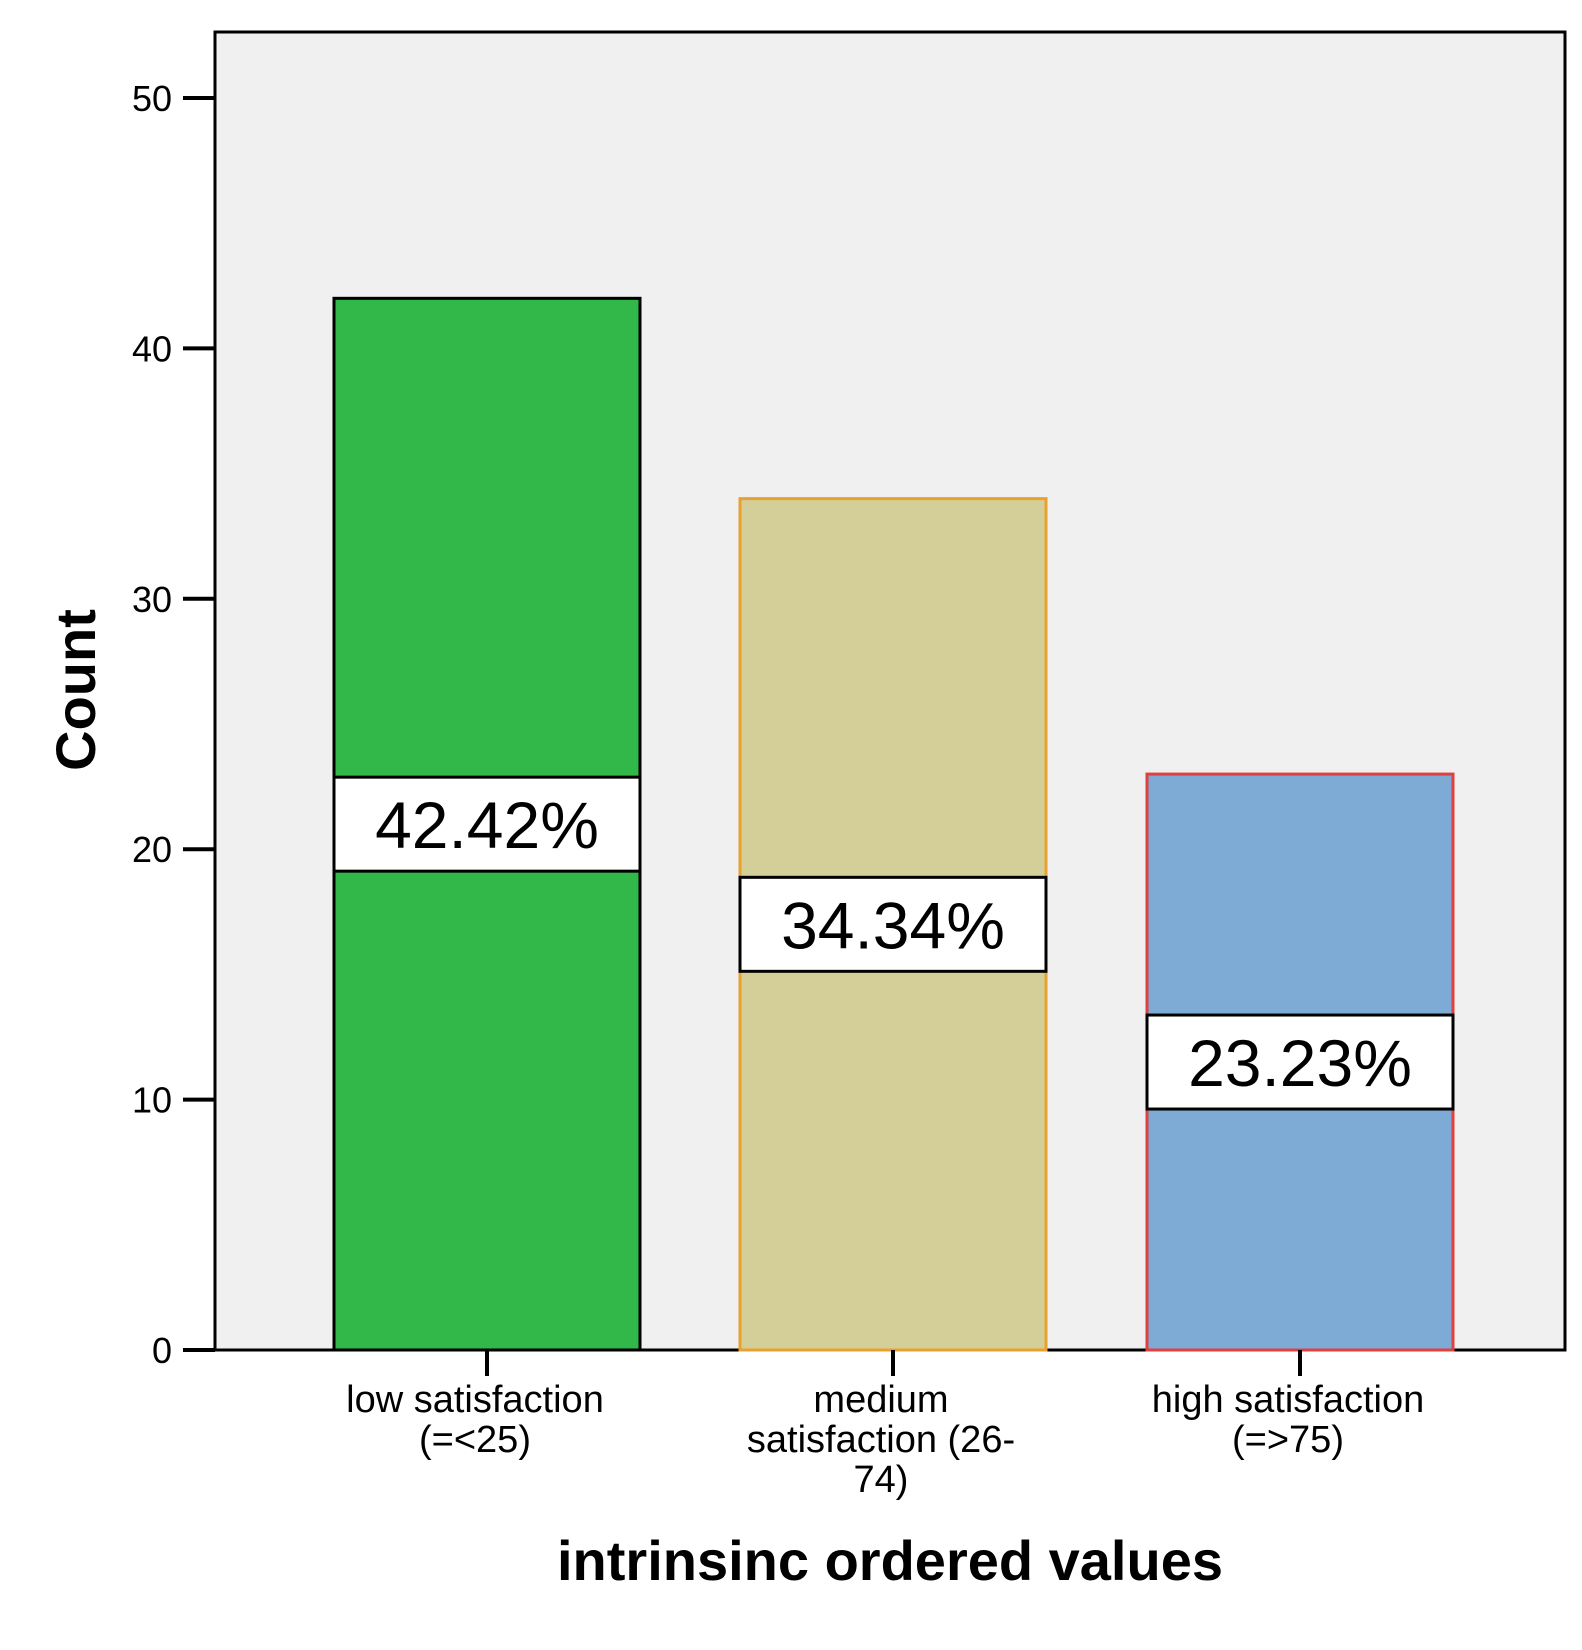  I want to click on y-tick-label: 10, so click(152, 1100).